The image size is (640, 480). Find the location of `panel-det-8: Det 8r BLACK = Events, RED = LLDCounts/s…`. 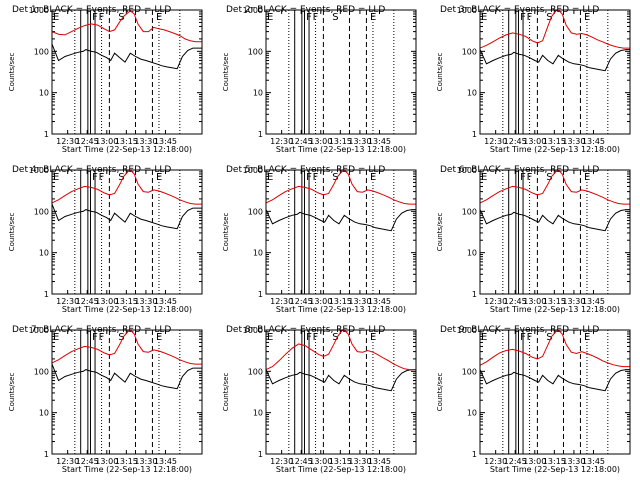

panel-det-8: Det 8r BLACK = Events, RED = LLDCounts/s… is located at coordinates (319, 399).